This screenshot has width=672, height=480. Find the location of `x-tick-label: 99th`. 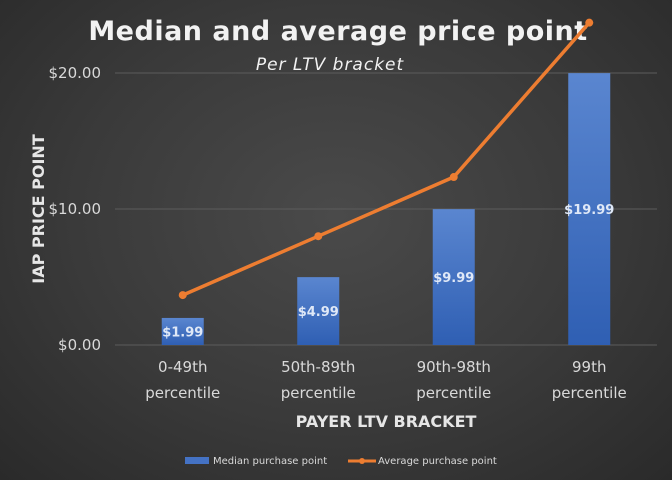

x-tick-label: 99th is located at coordinates (589, 367).